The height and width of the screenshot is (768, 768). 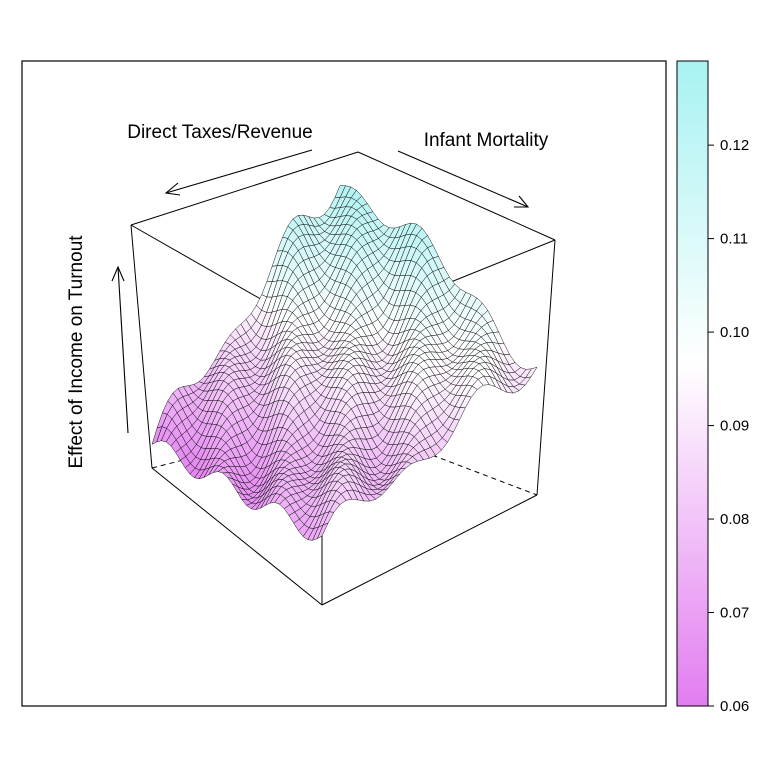 I want to click on box-hidden-edges, so click(x=344, y=457).